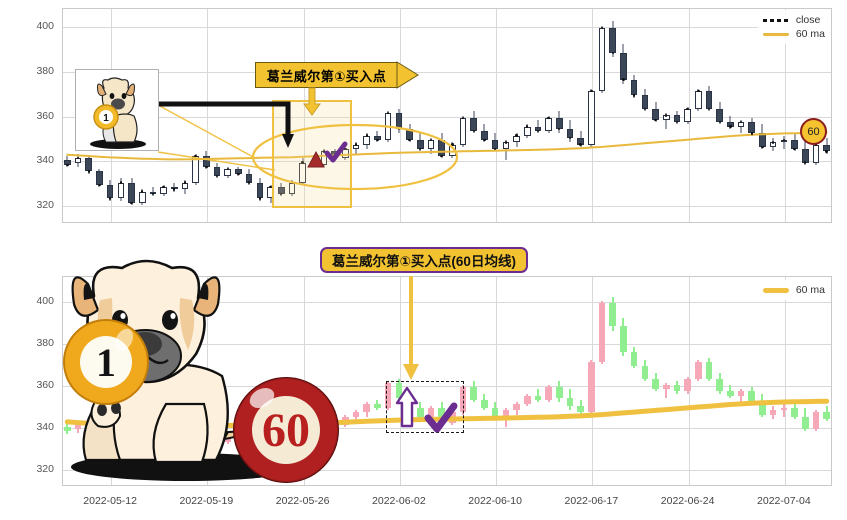 Image resolution: width=847 pixels, height=520 pixels. Describe the element at coordinates (776, 20) in the screenshot. I see `dotted-line-icon` at that location.